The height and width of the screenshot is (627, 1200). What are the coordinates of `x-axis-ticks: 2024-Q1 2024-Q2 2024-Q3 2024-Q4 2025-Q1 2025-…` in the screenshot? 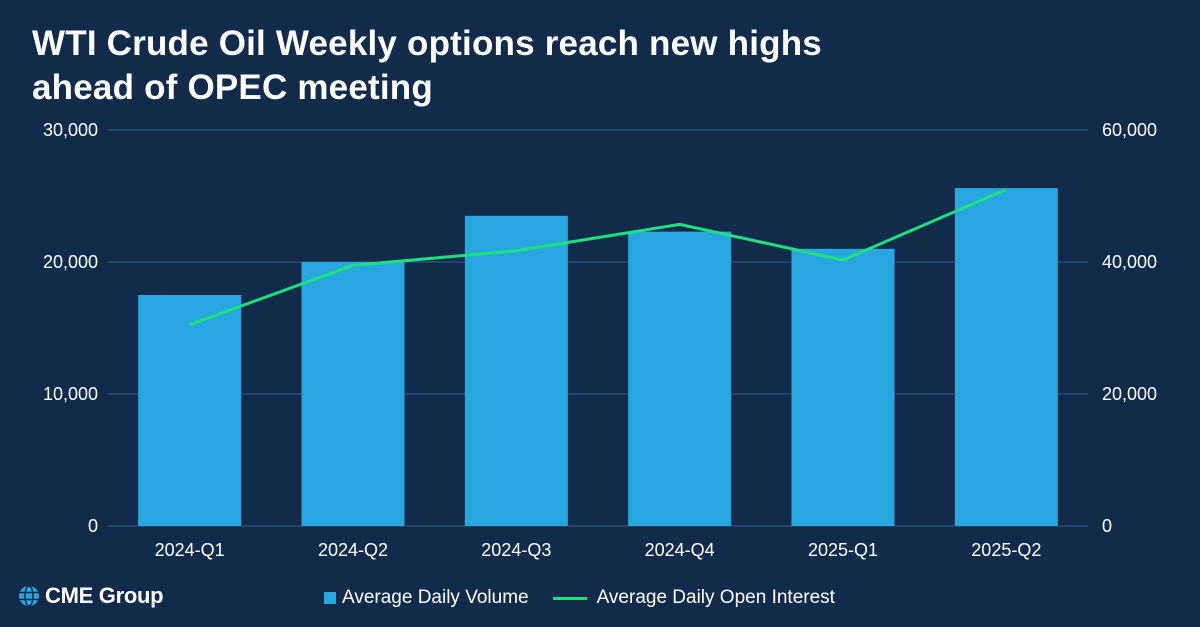 It's located at (598, 550).